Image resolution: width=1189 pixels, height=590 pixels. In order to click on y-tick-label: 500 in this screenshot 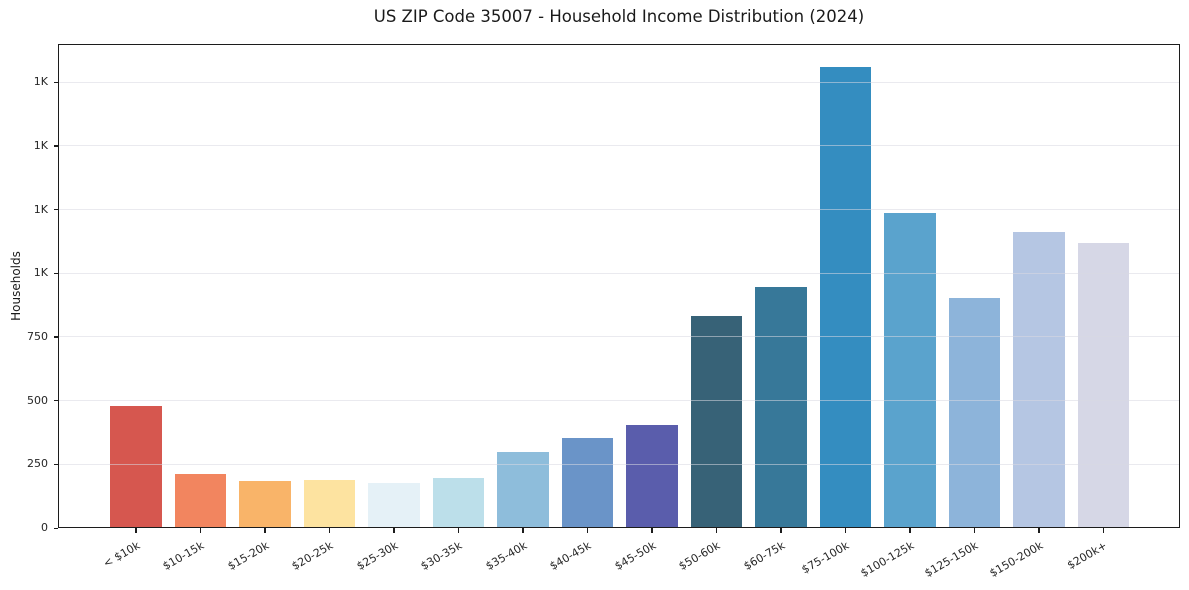, I will do `click(37, 400)`.